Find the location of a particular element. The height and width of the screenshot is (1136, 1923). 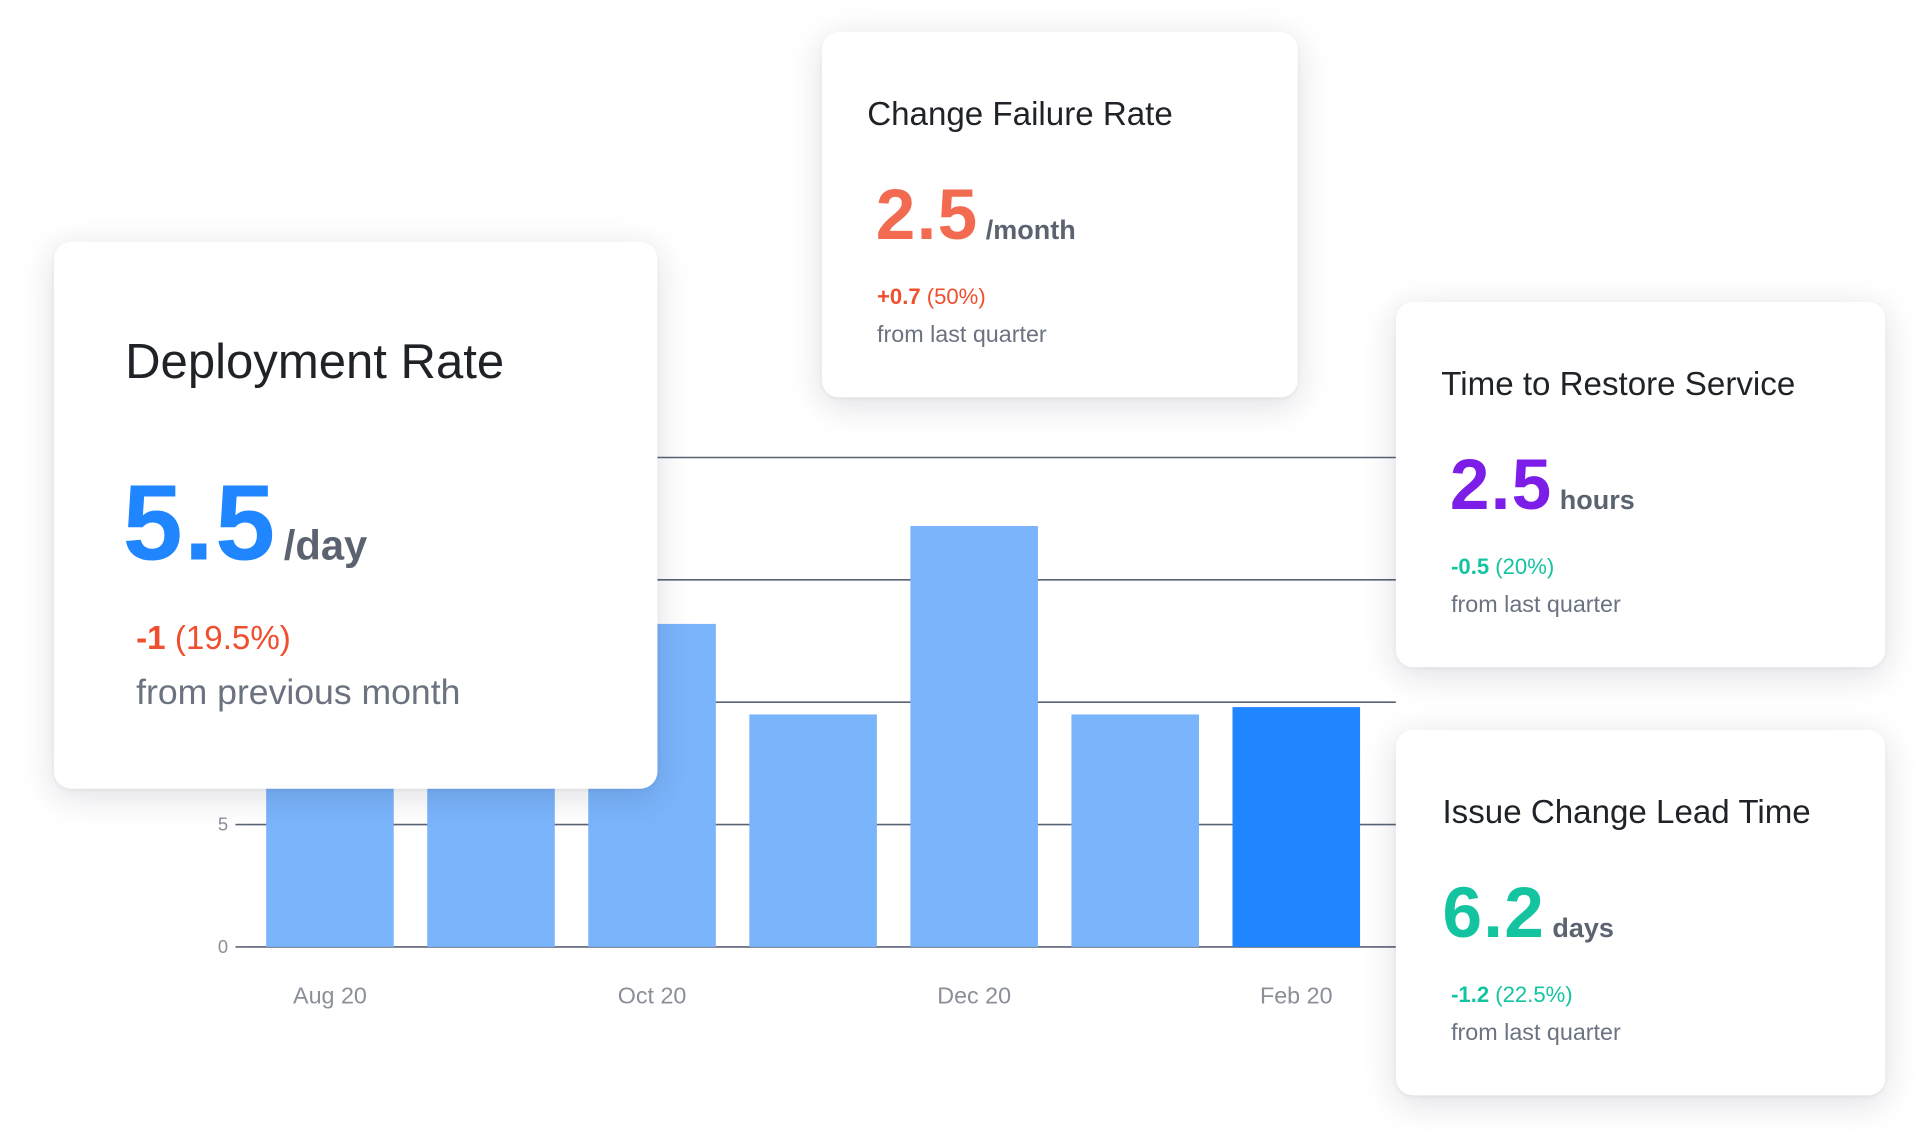

delta-value: -1.2 is located at coordinates (1470, 995).